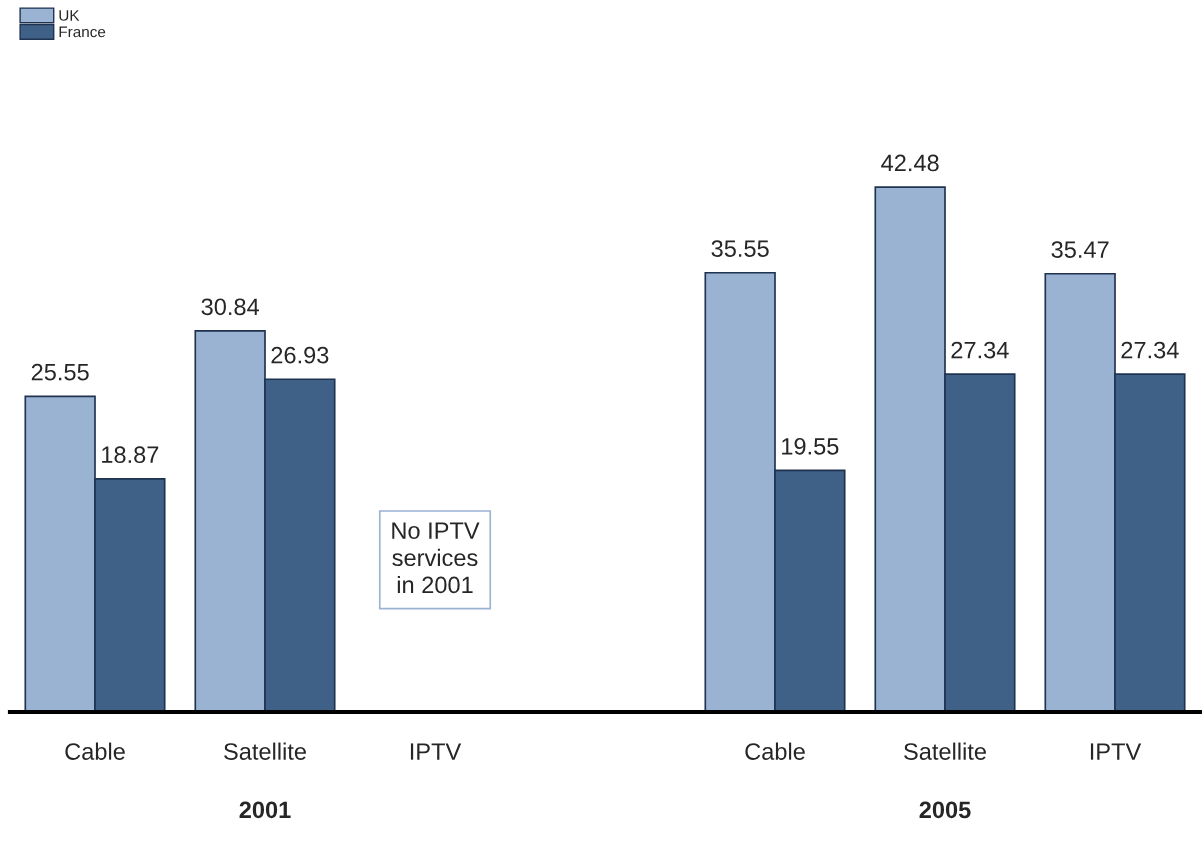 This screenshot has width=1202, height=847. Describe the element at coordinates (436, 558) in the screenshot. I see `annotation: No IPTV services in 2001` at that location.